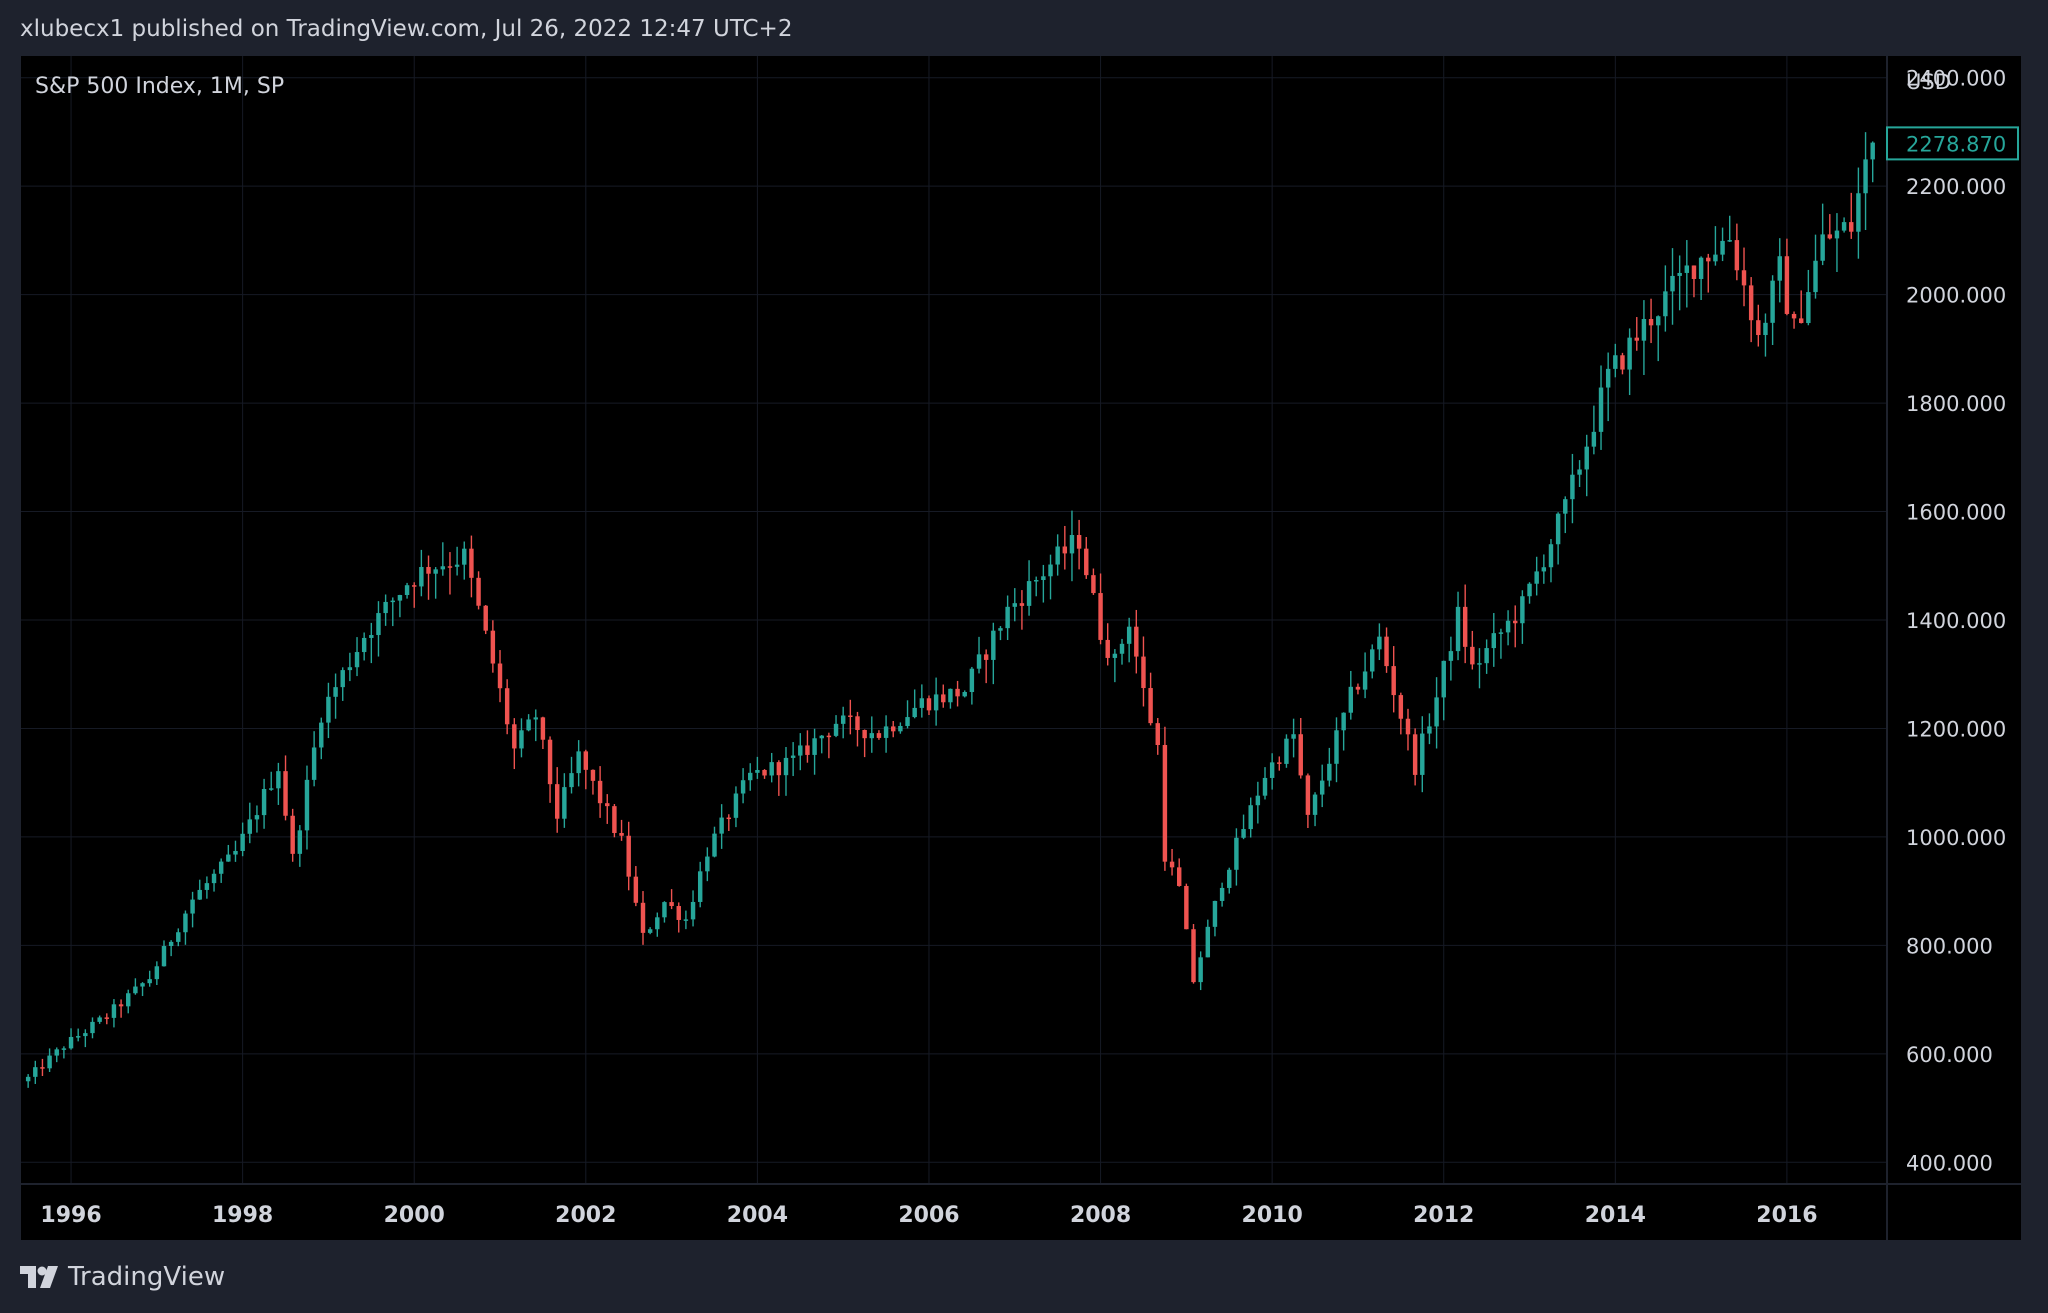 The height and width of the screenshot is (1313, 2048). What do you see at coordinates (70, 1215) in the screenshot?
I see `x-tick-label: 1996` at bounding box center [70, 1215].